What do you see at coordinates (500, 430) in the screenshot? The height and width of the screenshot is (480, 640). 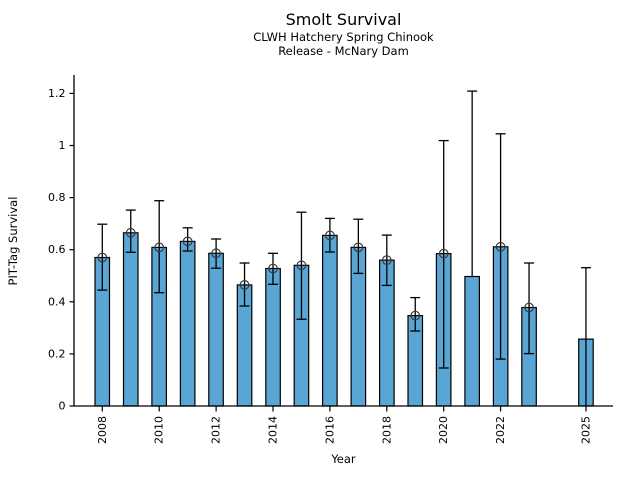 I see `x-tick-label: 2022` at bounding box center [500, 430].